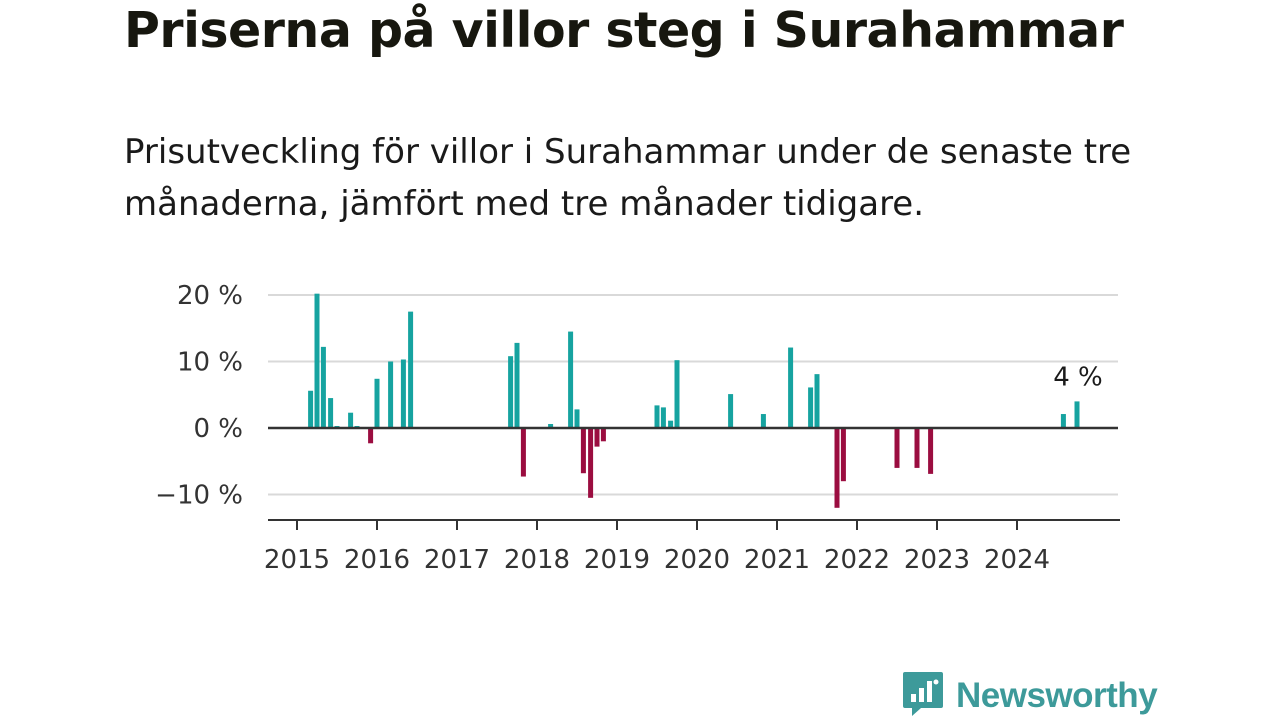 The image size is (1280, 722). Describe the element at coordinates (199, 396) in the screenshot. I see `y-axis-labels: 20 % 10 % 0 % −10 %` at that location.